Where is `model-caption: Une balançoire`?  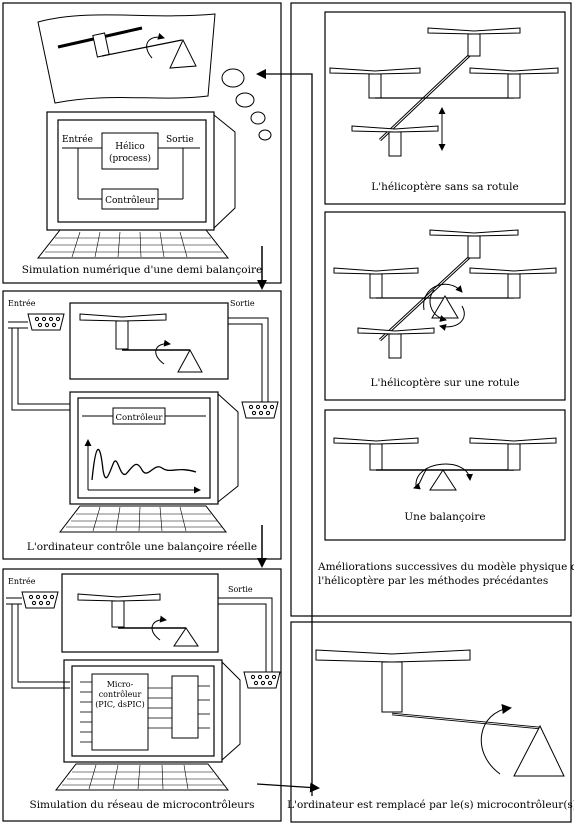 model-caption: Une balançoire is located at coordinates (444, 517).